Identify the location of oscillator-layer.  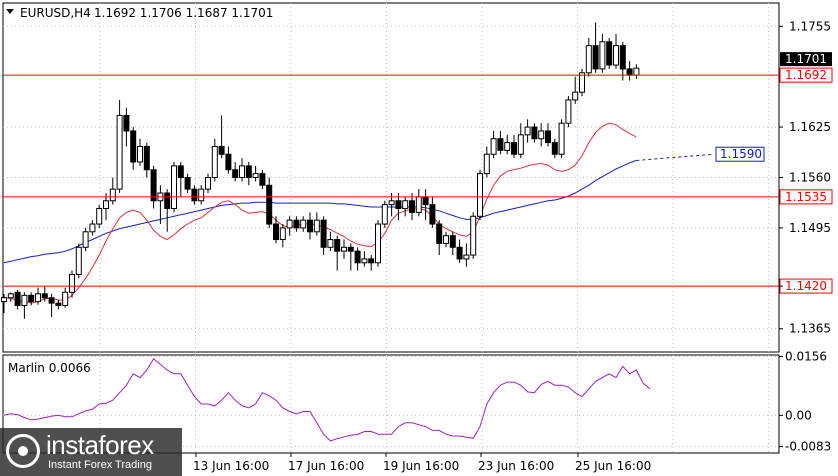
(327, 400).